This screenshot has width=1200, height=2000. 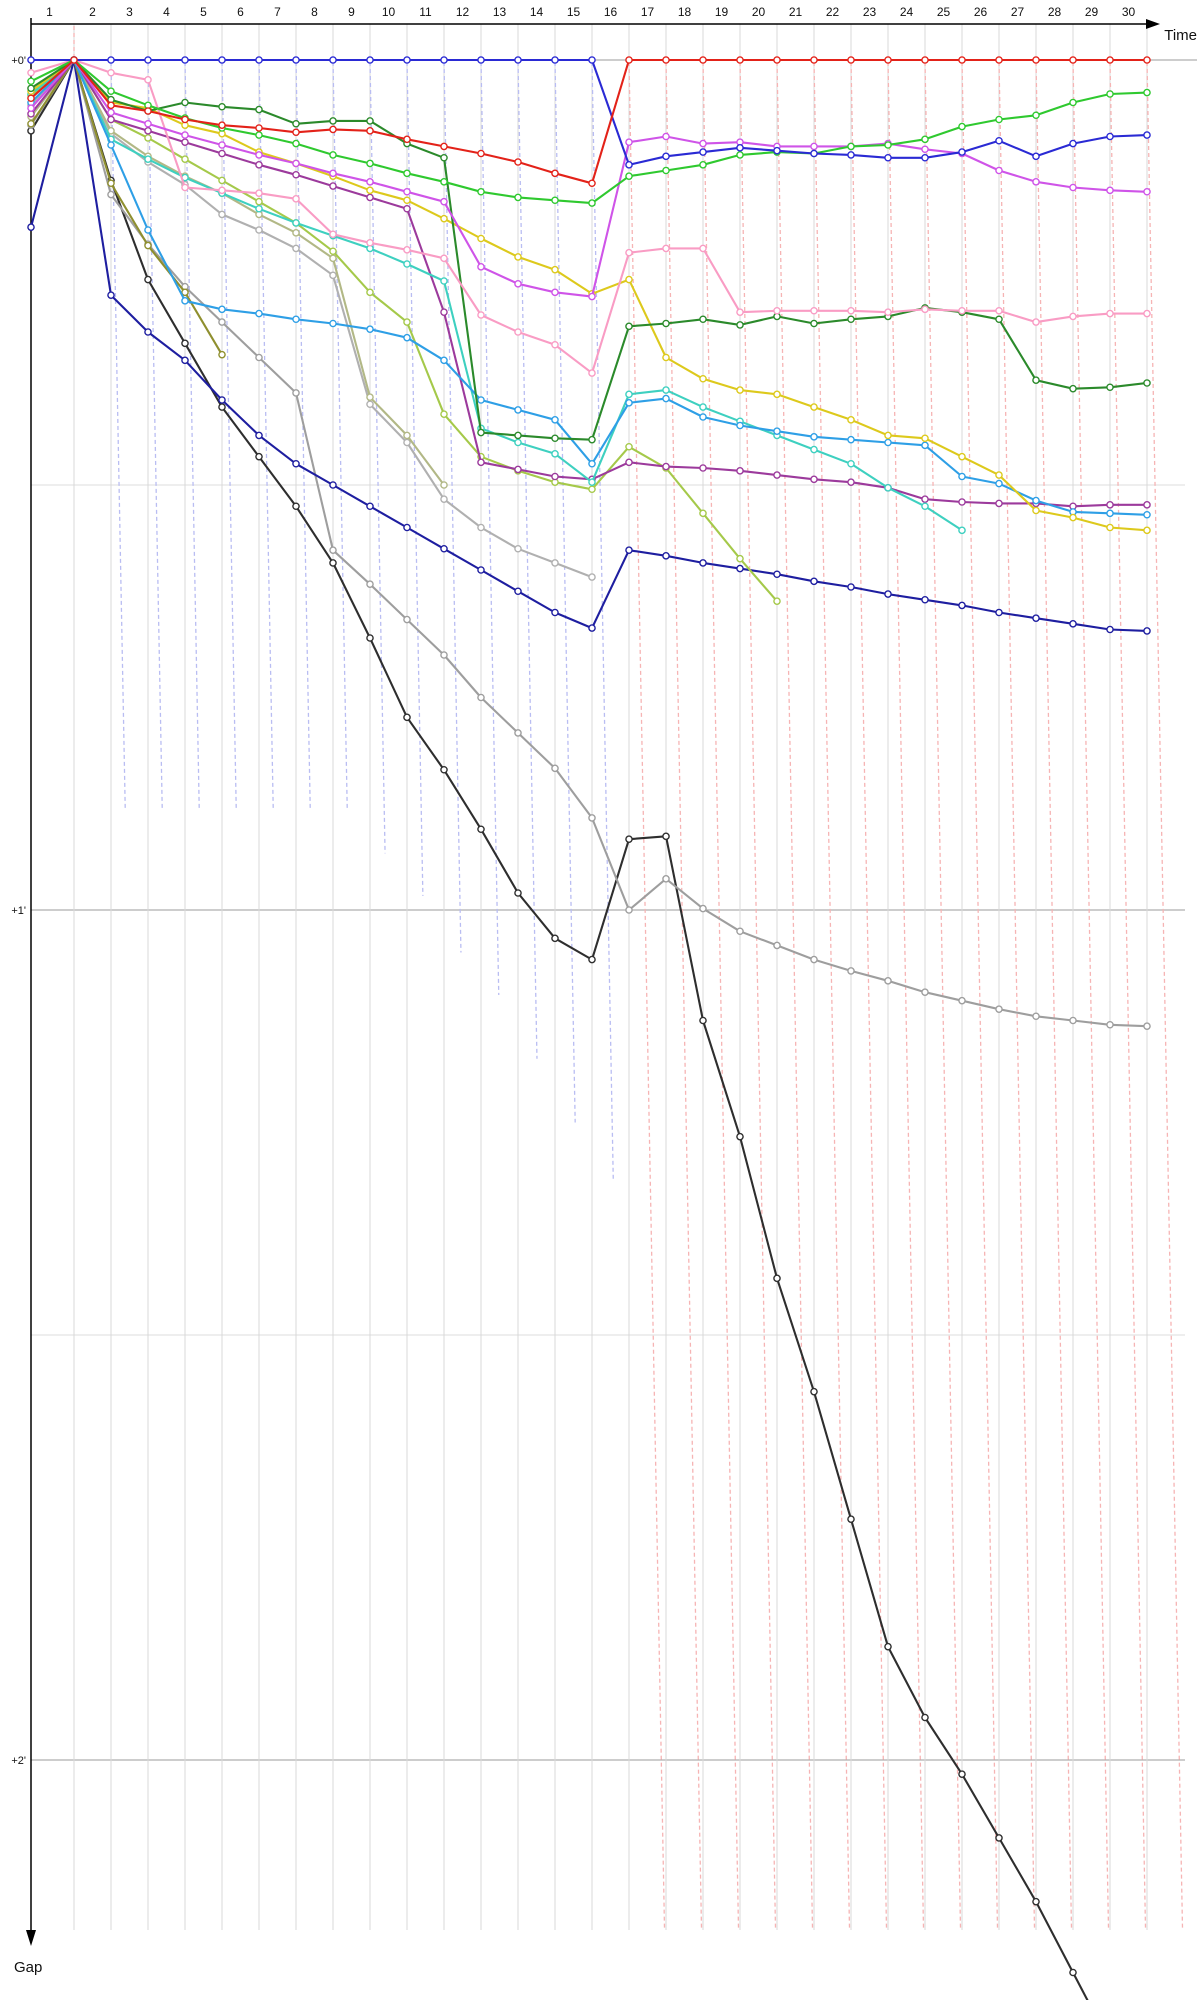 I want to click on driver-blue-trace, so click(x=589, y=112).